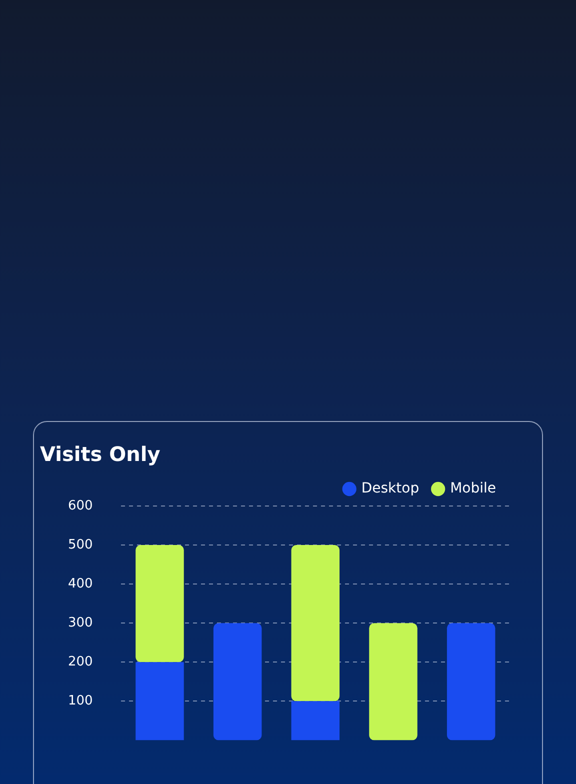 This screenshot has height=784, width=576. Describe the element at coordinates (473, 488) in the screenshot. I see `legend-label: Mobile` at that location.